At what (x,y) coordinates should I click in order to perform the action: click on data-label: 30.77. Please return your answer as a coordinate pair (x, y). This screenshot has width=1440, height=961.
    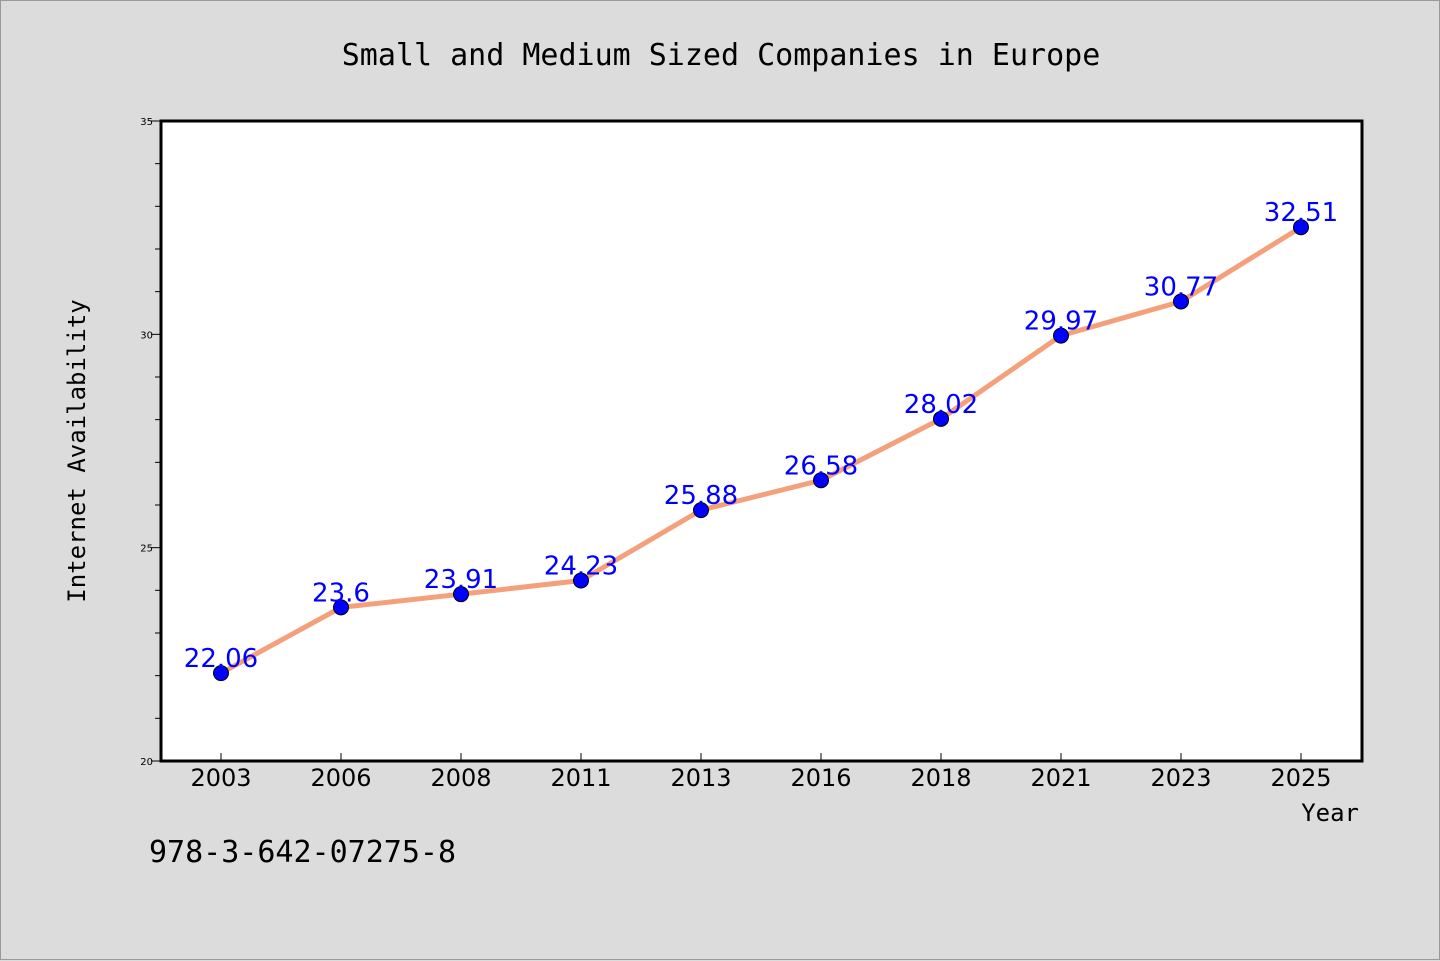
    Looking at the image, I should click on (1181, 287).